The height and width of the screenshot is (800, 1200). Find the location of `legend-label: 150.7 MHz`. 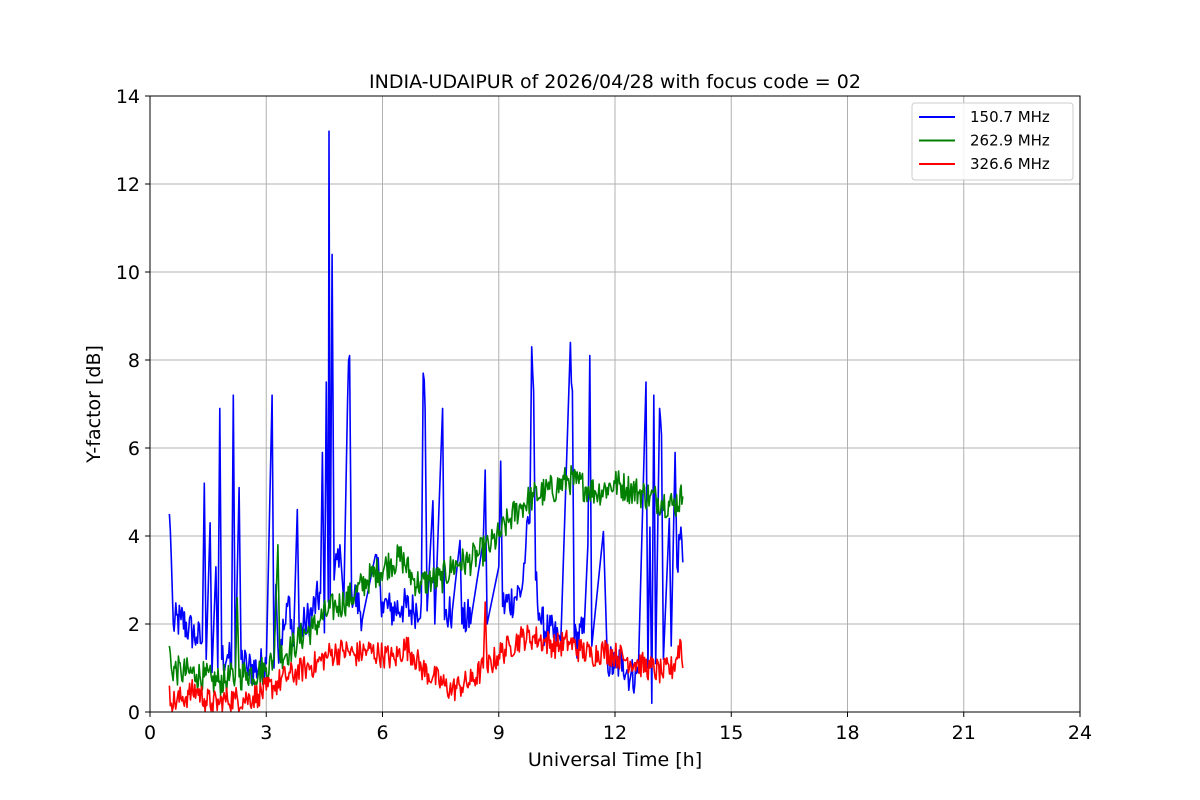

legend-label: 150.7 MHz is located at coordinates (1010, 117).